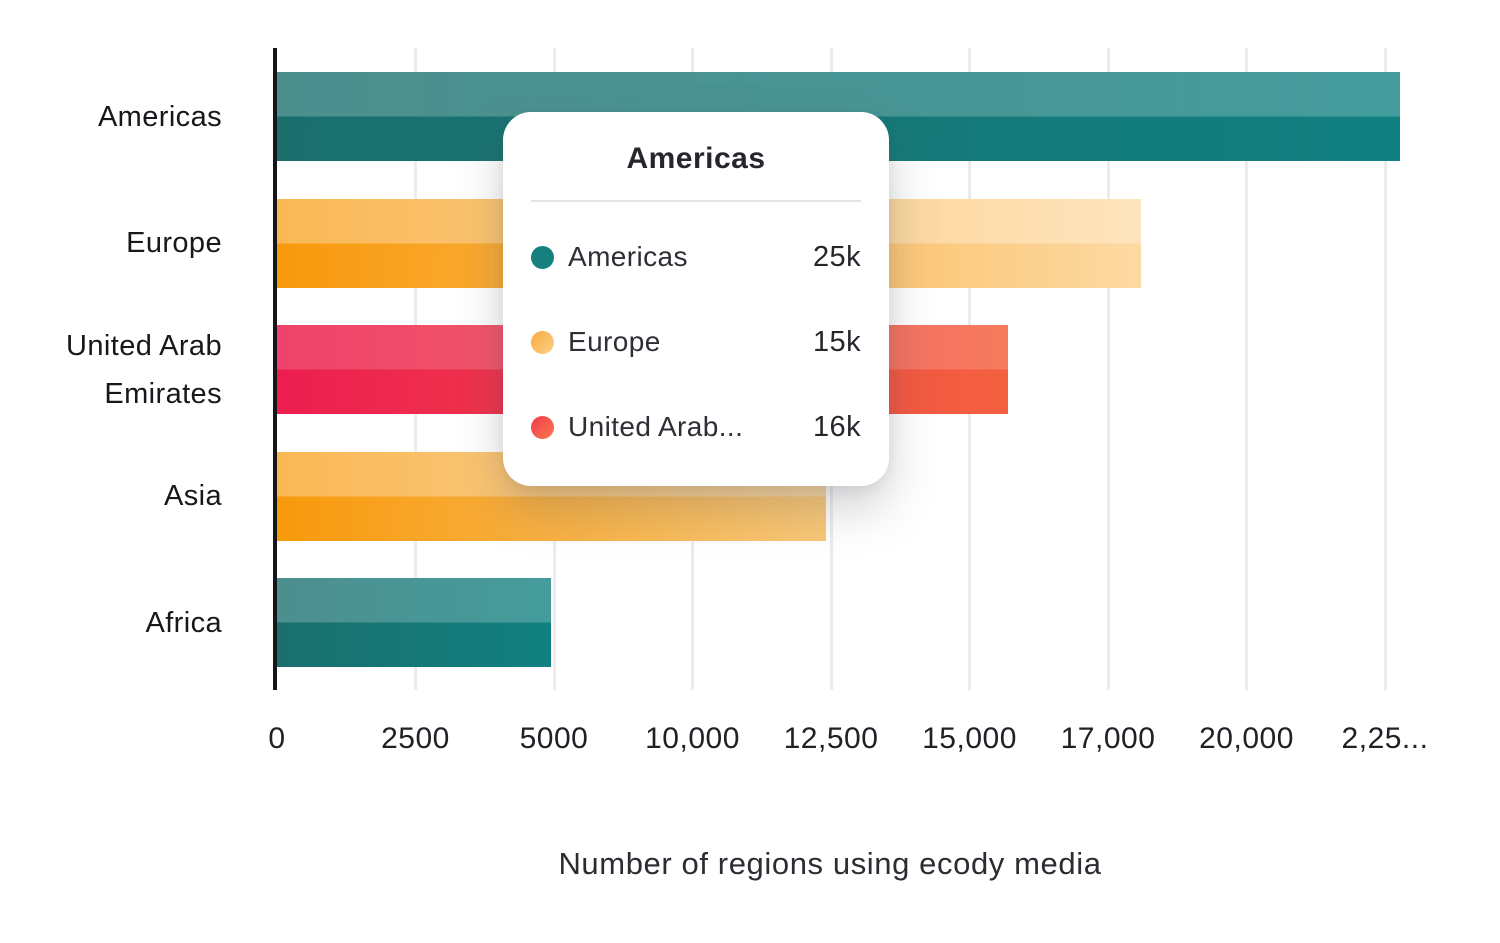  What do you see at coordinates (542, 342) in the screenshot?
I see `series-dot-europe-icon` at bounding box center [542, 342].